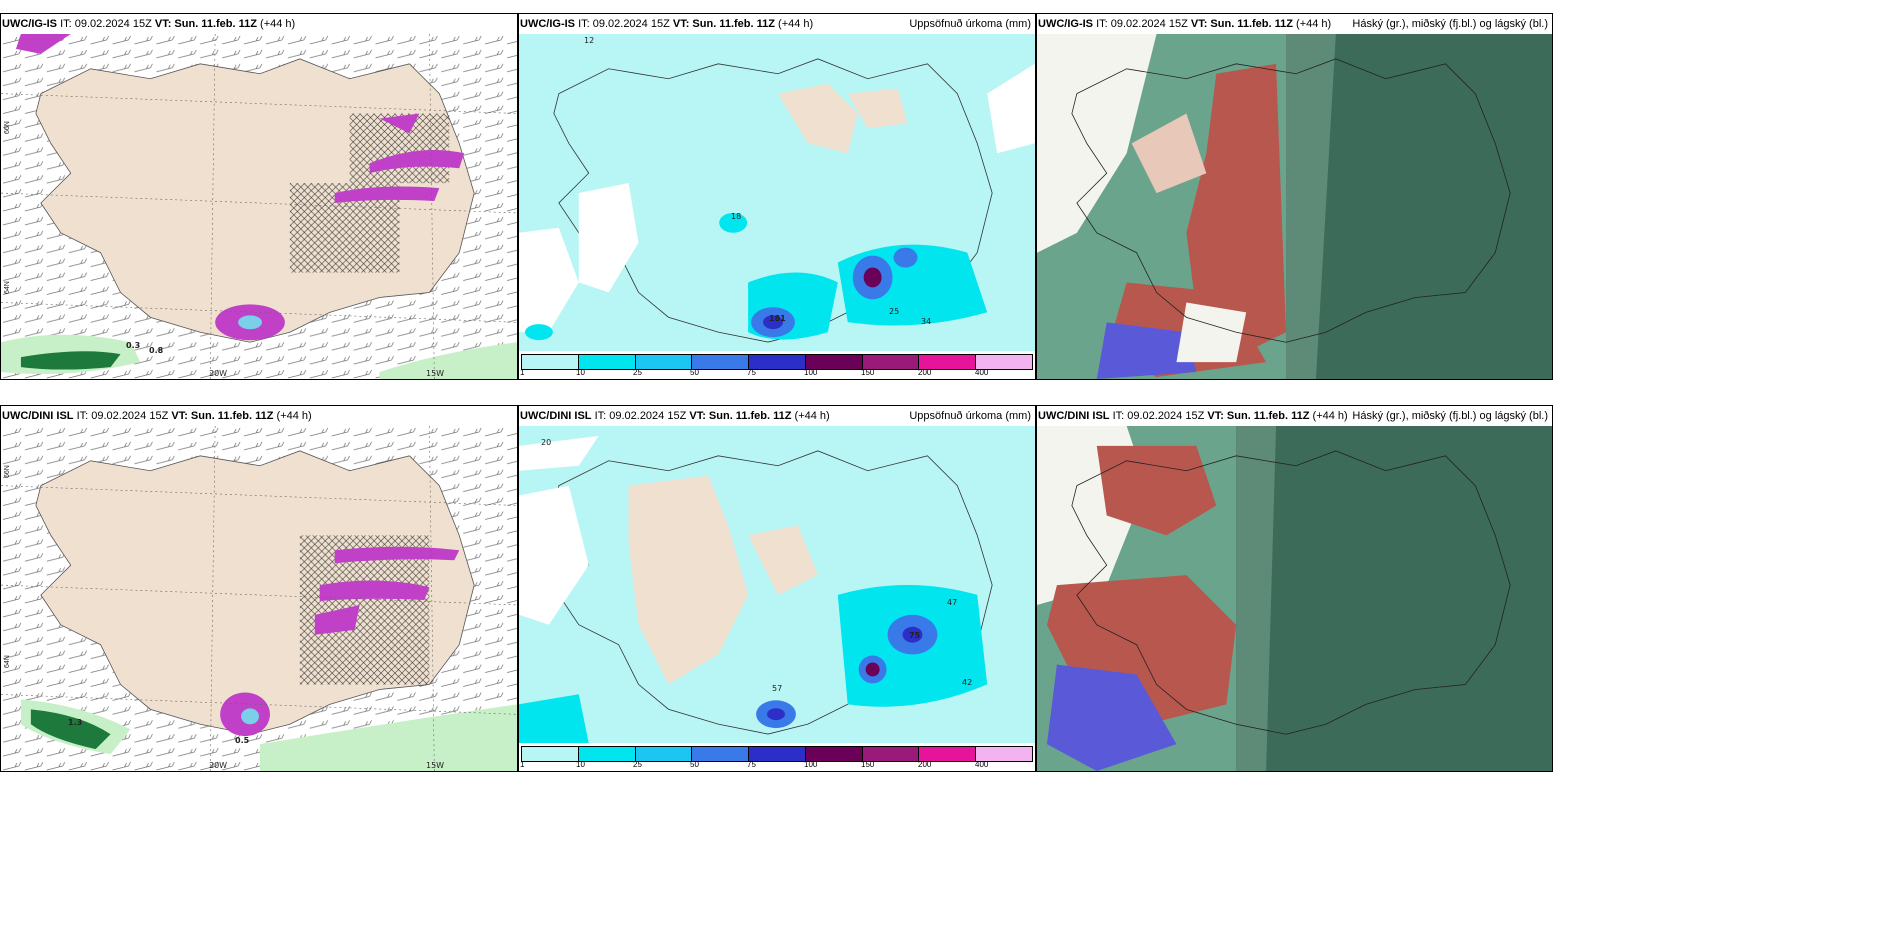 This screenshot has width=1900, height=950. I want to click on precip-value-label: 20, so click(546, 442).